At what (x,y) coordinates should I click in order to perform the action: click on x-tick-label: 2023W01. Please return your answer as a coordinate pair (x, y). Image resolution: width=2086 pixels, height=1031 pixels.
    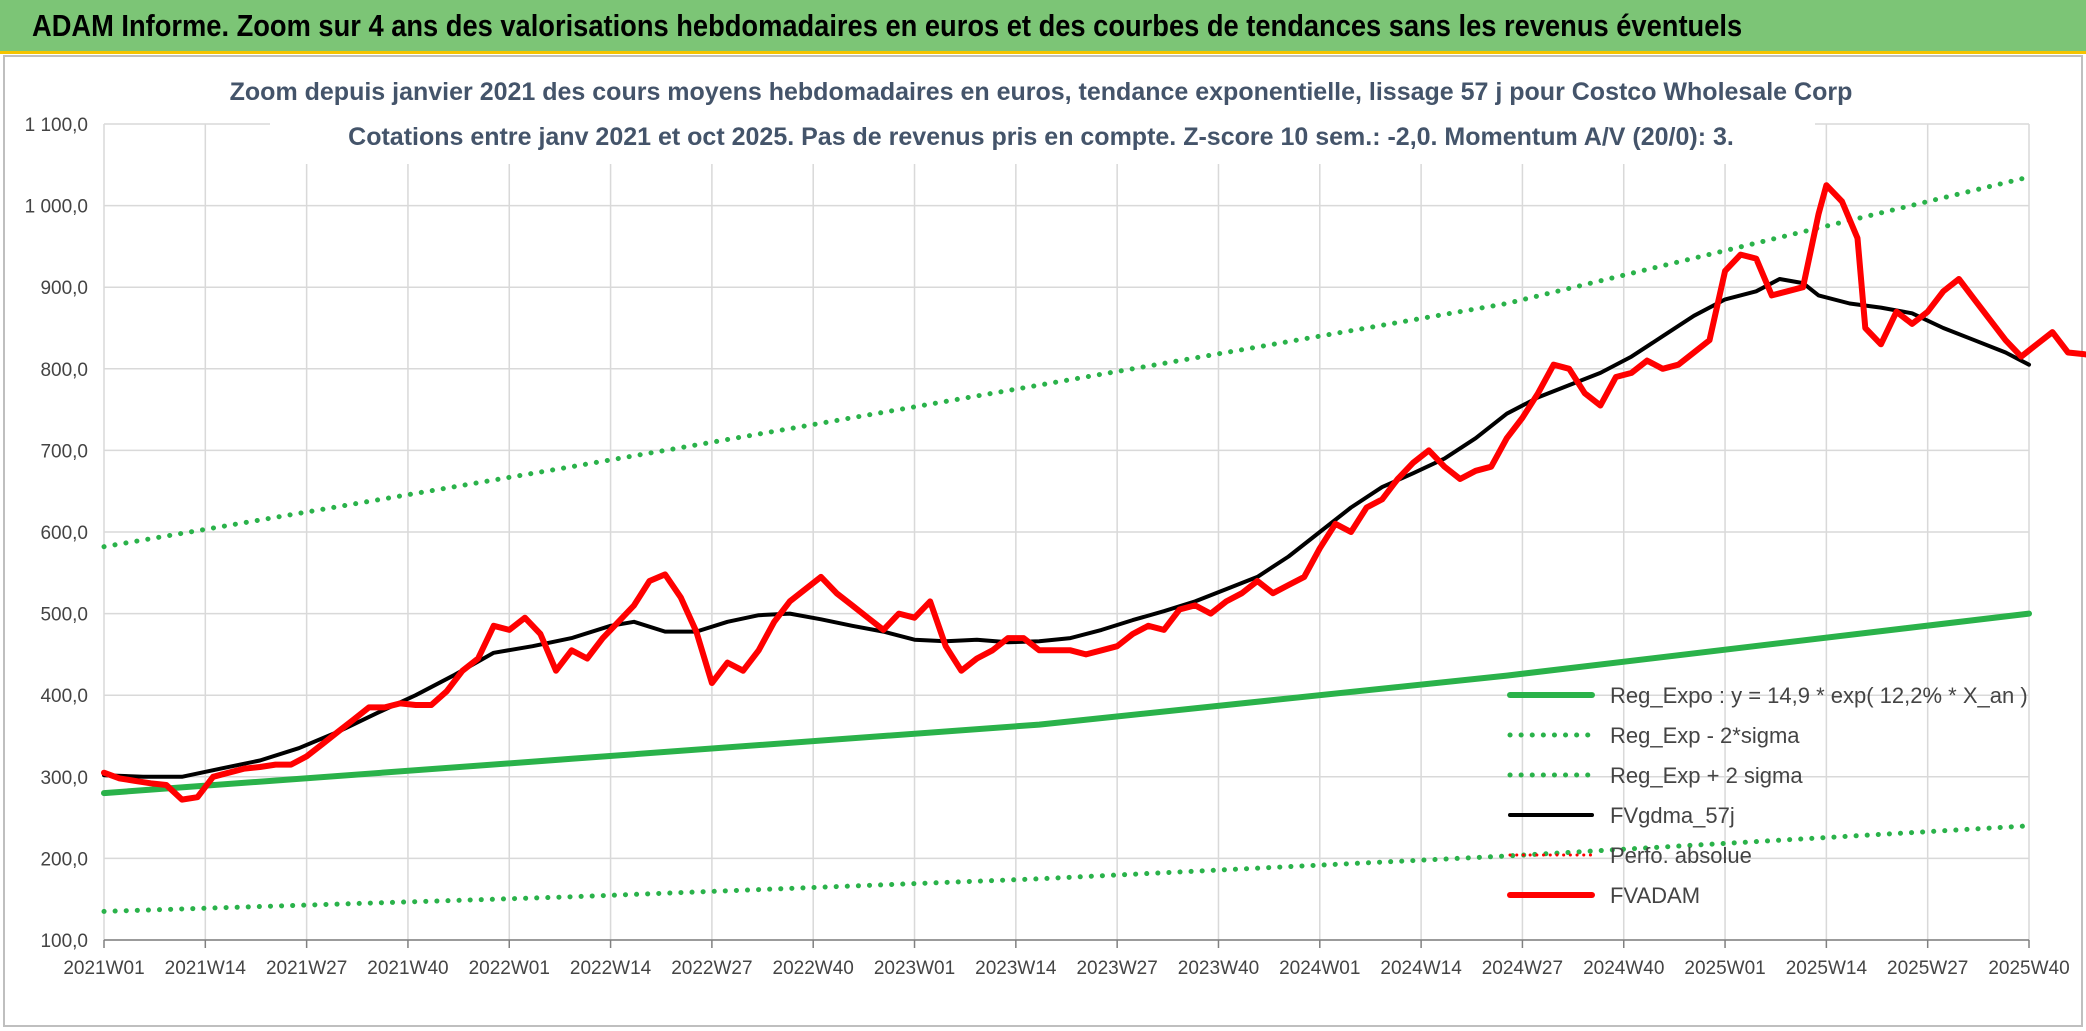
    Looking at the image, I should click on (914, 968).